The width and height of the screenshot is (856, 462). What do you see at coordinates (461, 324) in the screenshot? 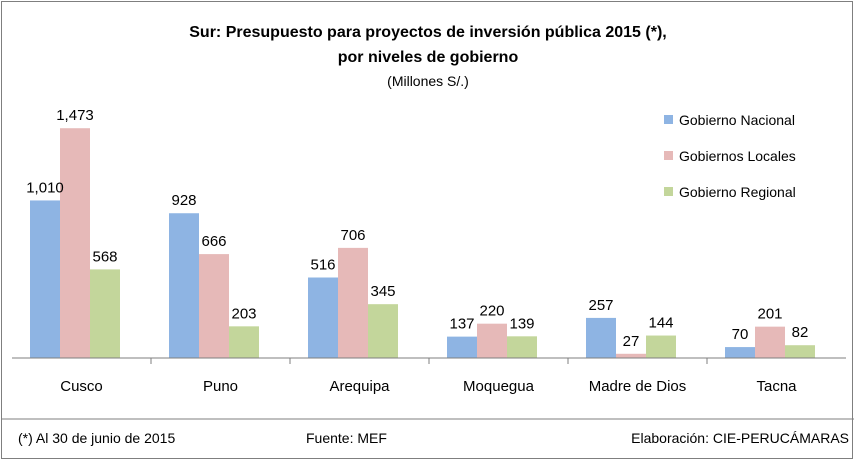
I see `data-label: 137` at bounding box center [461, 324].